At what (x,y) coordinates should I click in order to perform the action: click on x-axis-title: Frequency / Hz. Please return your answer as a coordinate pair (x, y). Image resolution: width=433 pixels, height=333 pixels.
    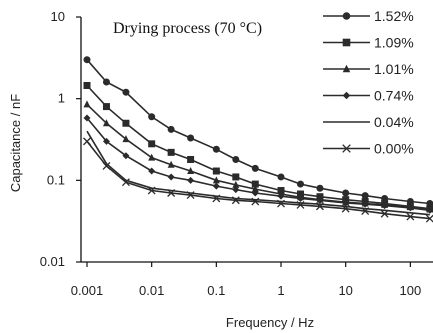
    Looking at the image, I should click on (270, 322).